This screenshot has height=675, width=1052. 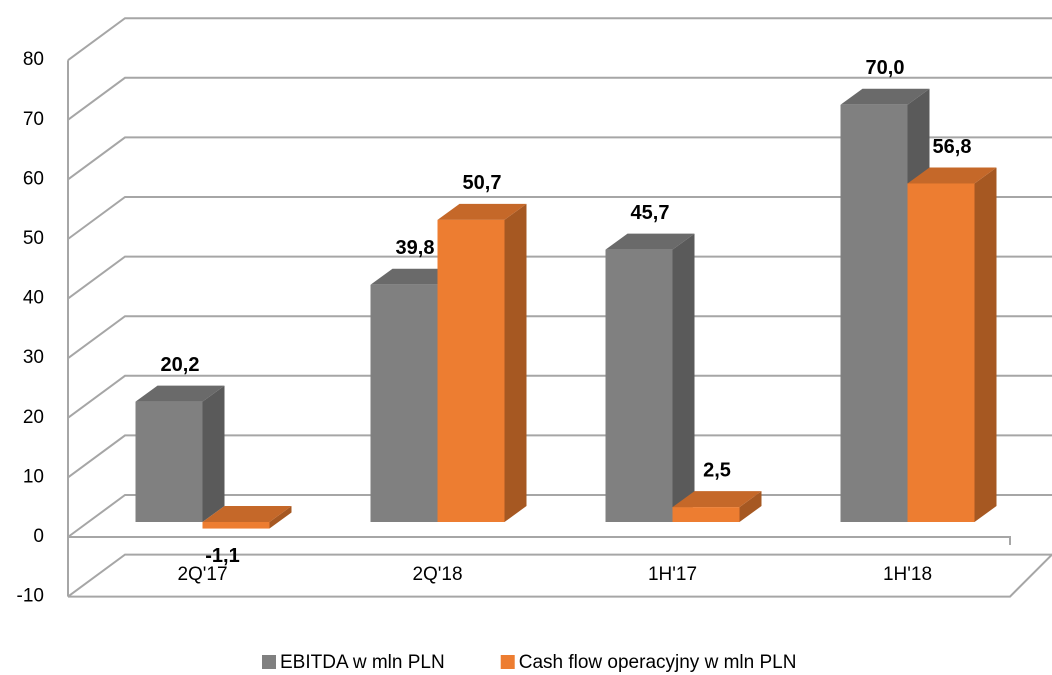 I want to click on y-tick-label: -10, so click(x=30, y=596).